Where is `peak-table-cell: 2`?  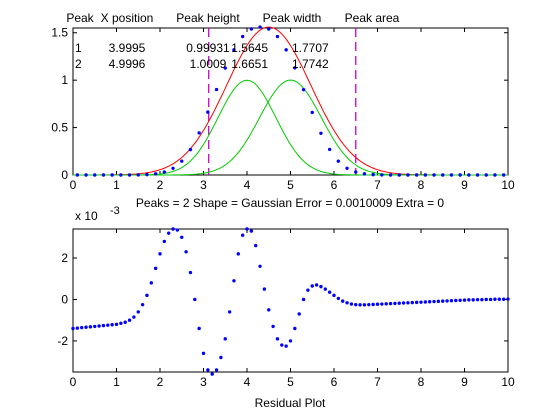 peak-table-cell: 2 is located at coordinates (78, 64).